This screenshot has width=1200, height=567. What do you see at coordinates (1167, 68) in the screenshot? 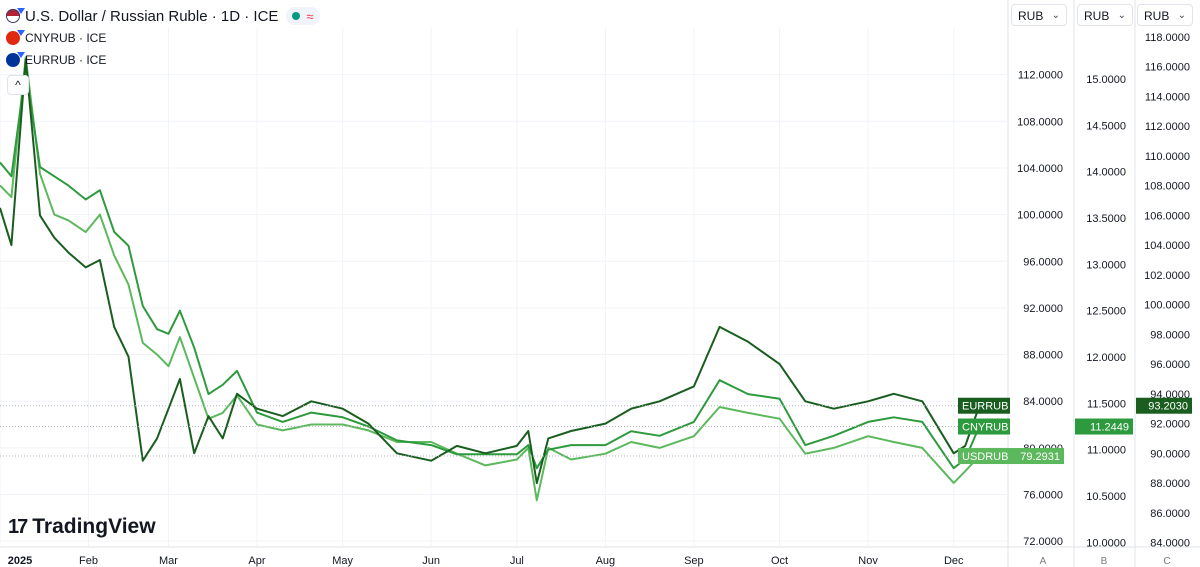
I see `axis-c-tick-label: 116.0000` at bounding box center [1167, 68].